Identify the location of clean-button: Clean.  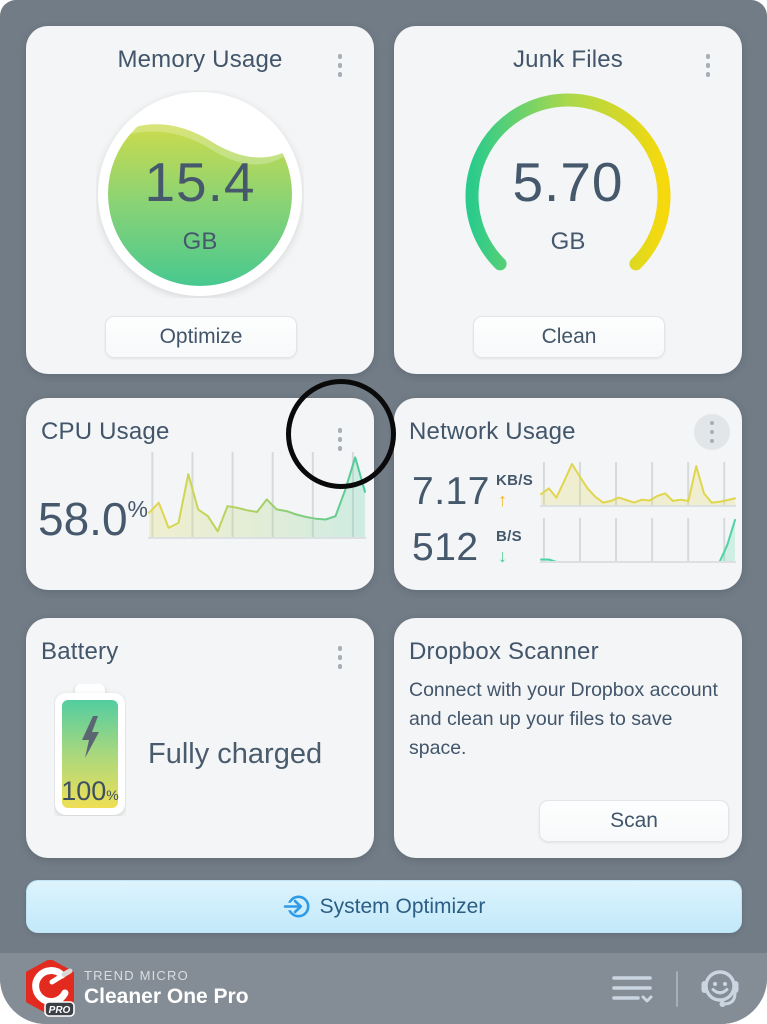
(569, 337).